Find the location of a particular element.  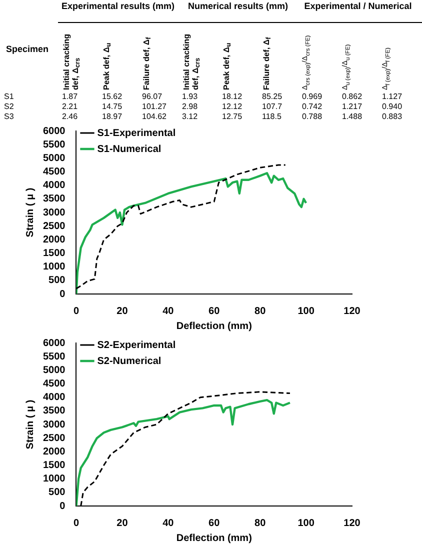

text: 1.93 is located at coordinates (190, 96).